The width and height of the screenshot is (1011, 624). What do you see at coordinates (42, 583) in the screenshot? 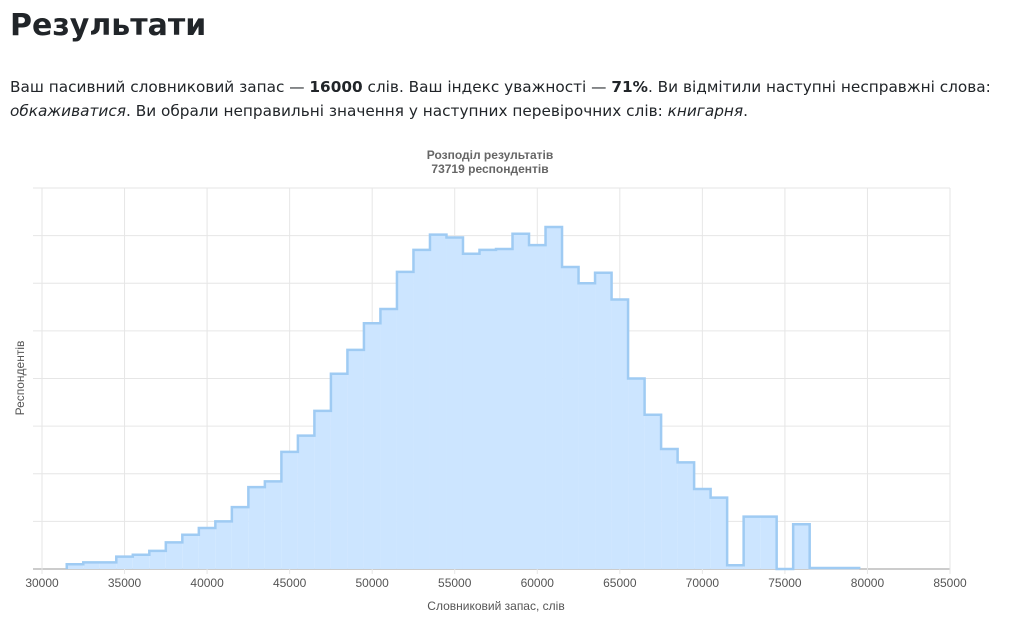
I see `x-tick-label: 30000` at bounding box center [42, 583].